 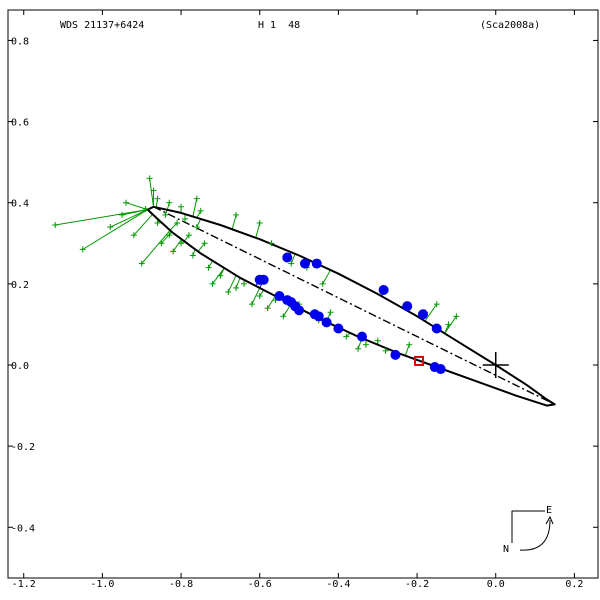 What do you see at coordinates (506, 549) in the screenshot?
I see `compass-north-label: N` at bounding box center [506, 549].